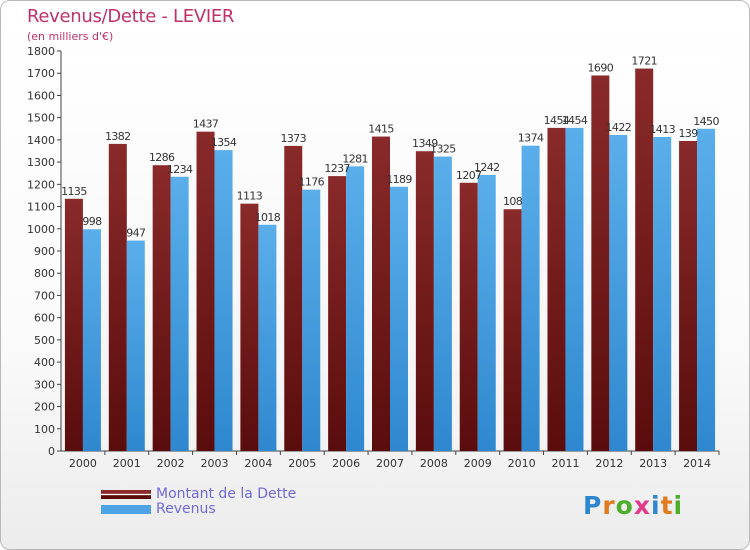 The height and width of the screenshot is (550, 750). Describe the element at coordinates (513, 201) in the screenshot. I see `data-label-dette: 108` at that location.